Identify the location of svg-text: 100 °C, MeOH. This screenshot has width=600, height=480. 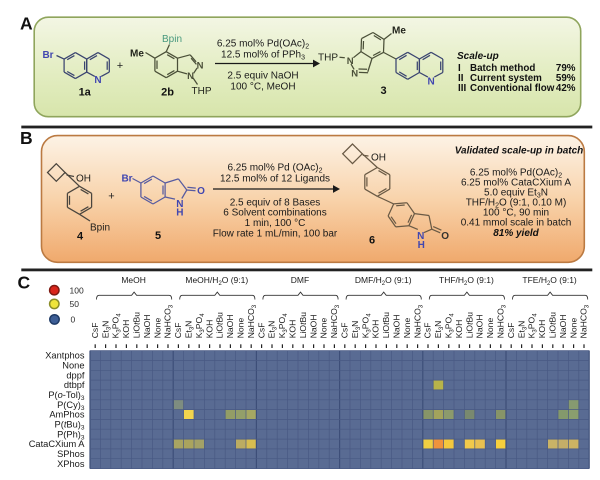
(262, 87).